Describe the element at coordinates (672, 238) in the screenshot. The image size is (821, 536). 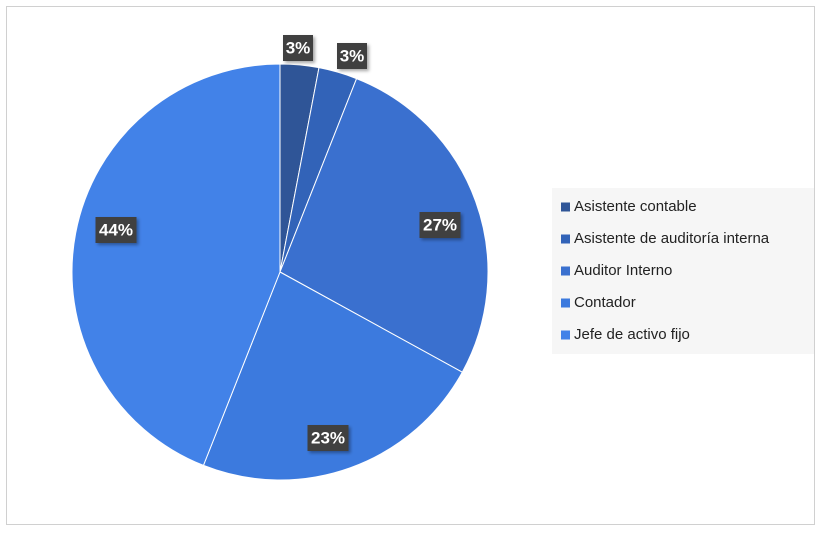
I see `legend-label: Asistente de auditoría interna` at that location.